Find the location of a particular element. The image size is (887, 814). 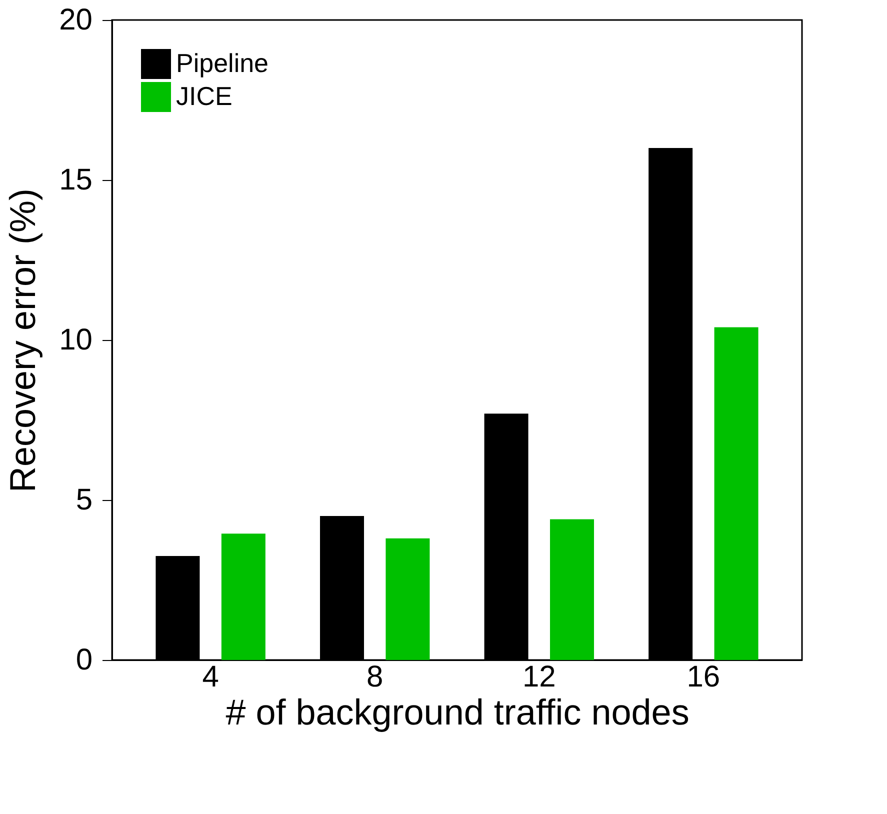

y-axis-title: Recovery error (%) is located at coordinates (23, 340).